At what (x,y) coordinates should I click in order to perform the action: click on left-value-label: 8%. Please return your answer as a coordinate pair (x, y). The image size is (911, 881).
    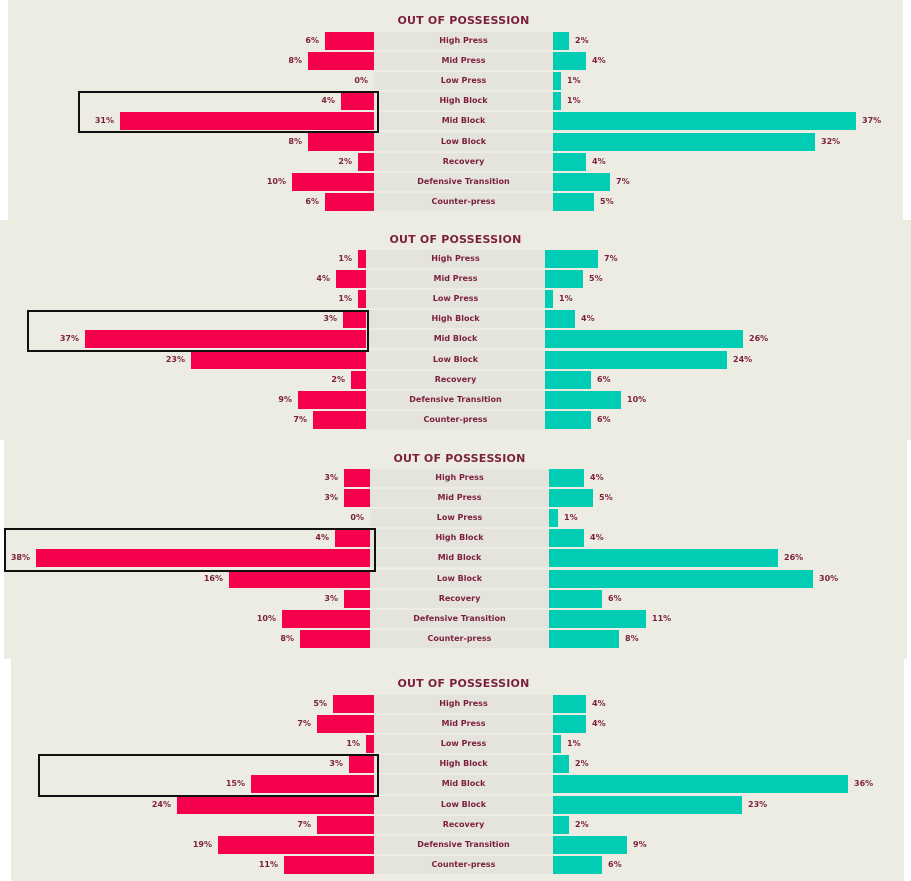
    Looking at the image, I should click on (295, 60).